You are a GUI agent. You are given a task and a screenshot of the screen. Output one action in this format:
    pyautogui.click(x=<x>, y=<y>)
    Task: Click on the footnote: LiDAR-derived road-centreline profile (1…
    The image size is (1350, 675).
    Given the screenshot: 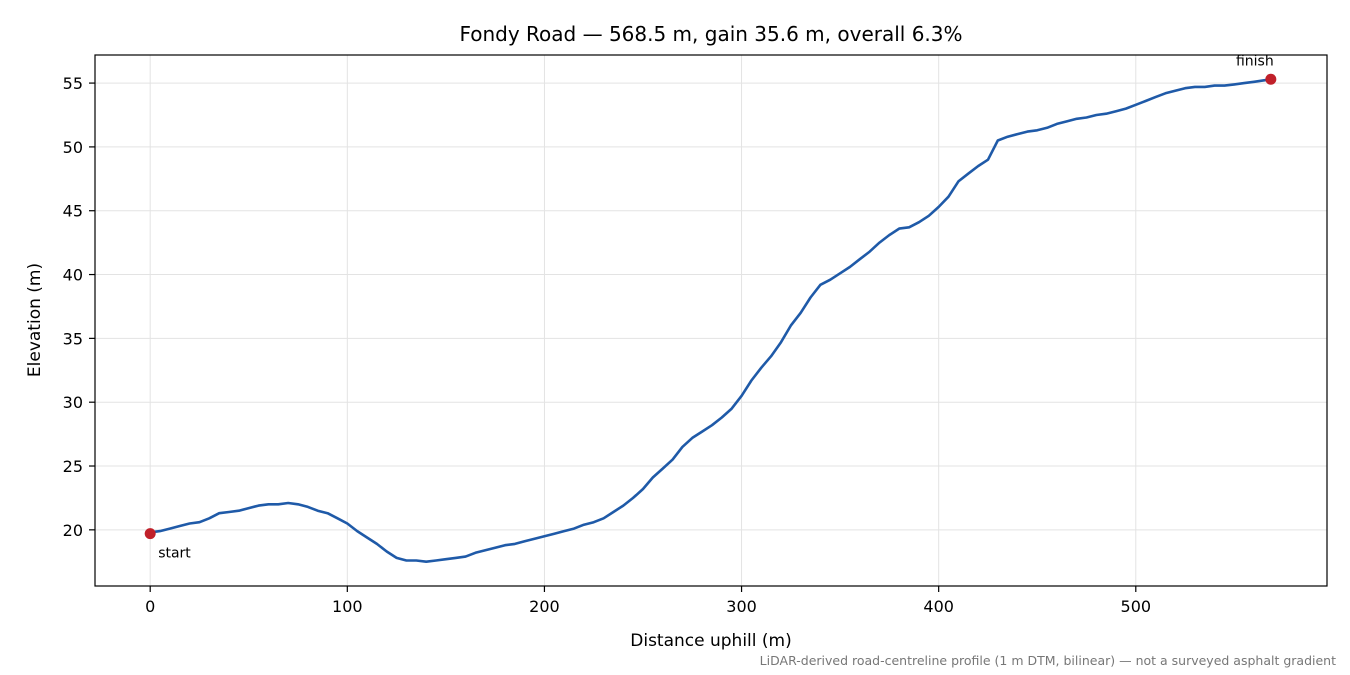 What is the action you would take?
    pyautogui.click(x=1048, y=660)
    